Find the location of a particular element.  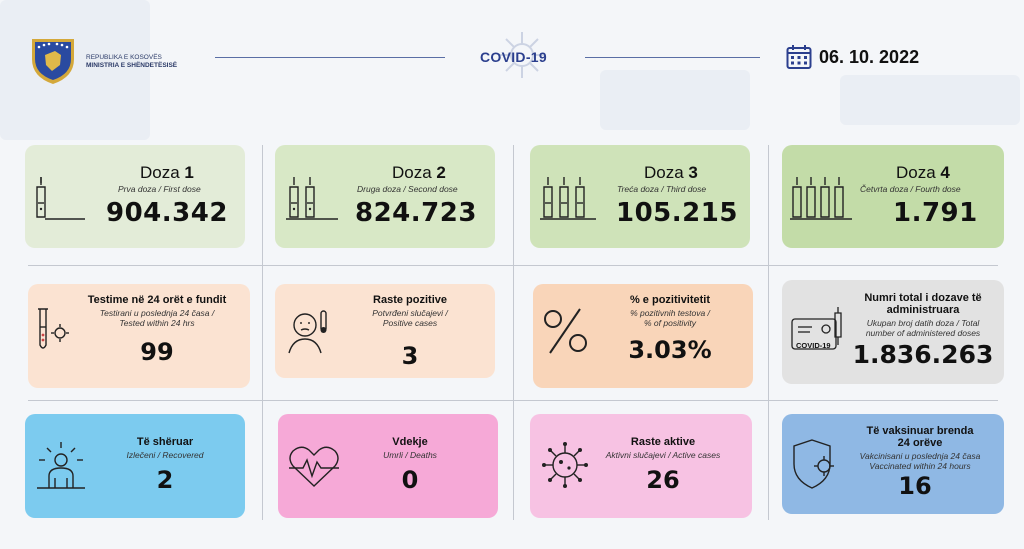

dose3-subtitle: Treća doza / Third dose is located at coordinates (662, 189).